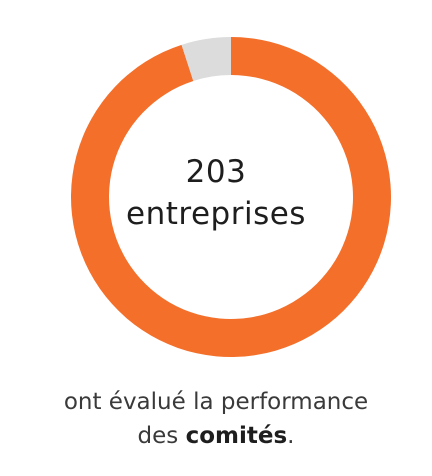 The height and width of the screenshot is (476, 432). I want to click on caption-line-2-prefix: des, so click(161, 436).